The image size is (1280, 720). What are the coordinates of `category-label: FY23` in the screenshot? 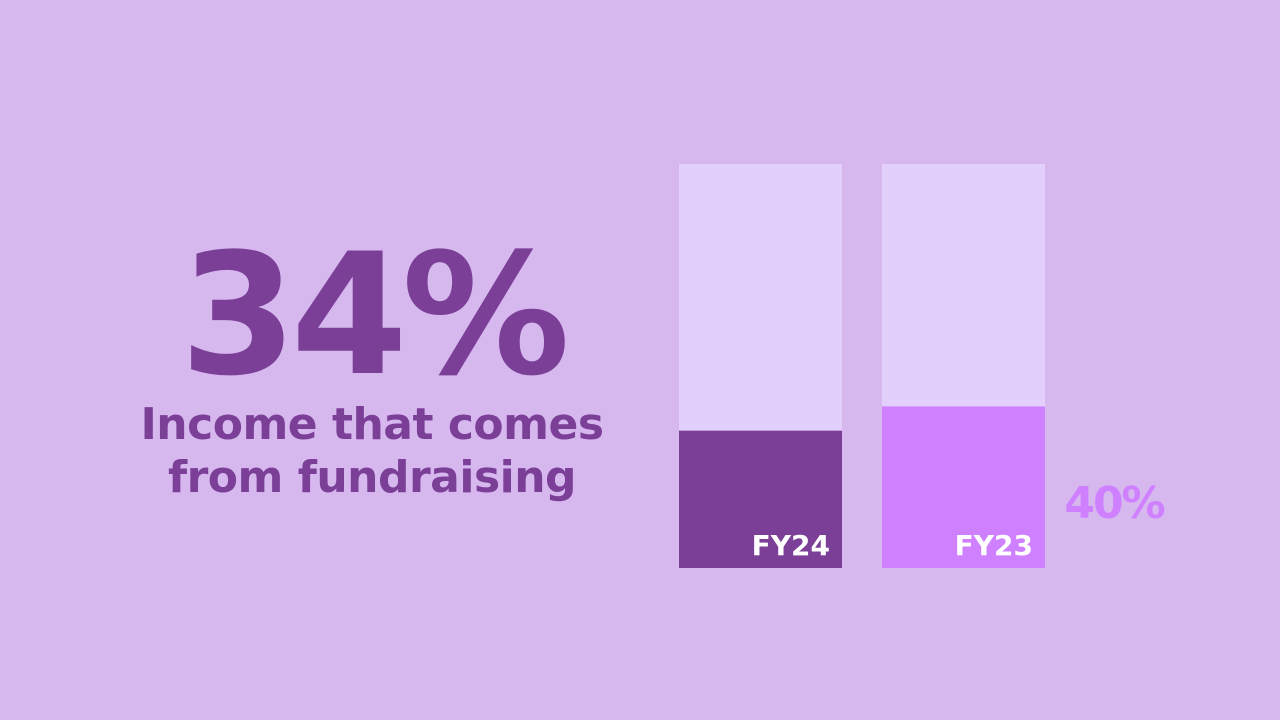 It's located at (994, 545).